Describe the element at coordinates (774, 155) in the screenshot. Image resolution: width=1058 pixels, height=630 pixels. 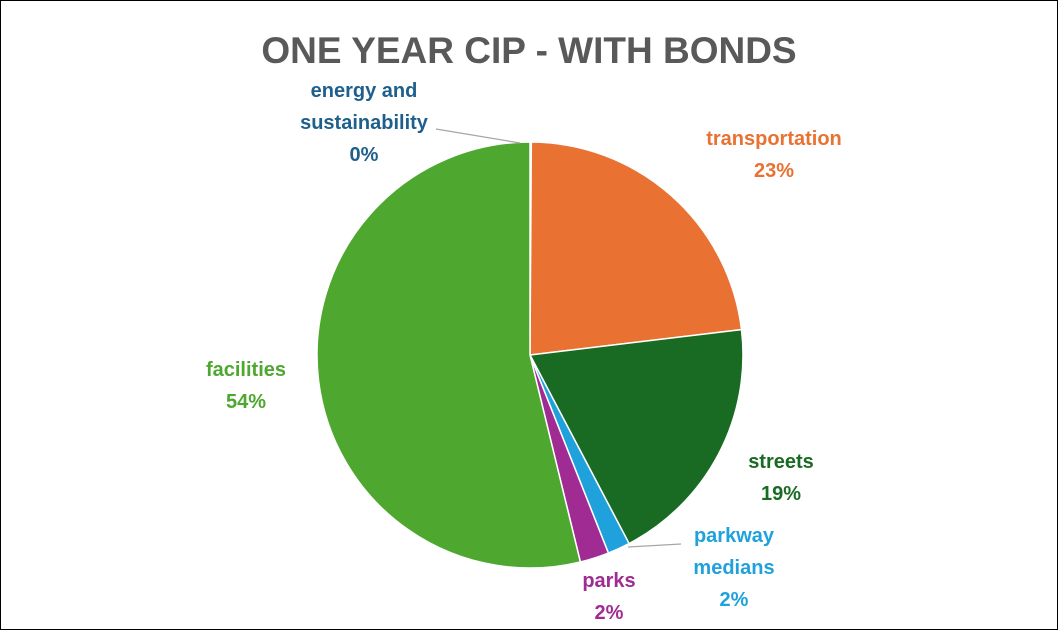
I see `data-label-transportation: transportation 23%` at that location.